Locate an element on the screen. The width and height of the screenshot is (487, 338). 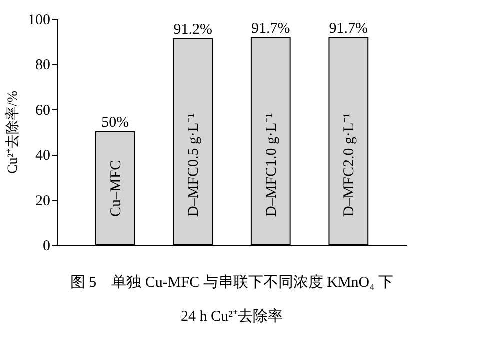
y-tick-label: 40 is located at coordinates (43, 156).